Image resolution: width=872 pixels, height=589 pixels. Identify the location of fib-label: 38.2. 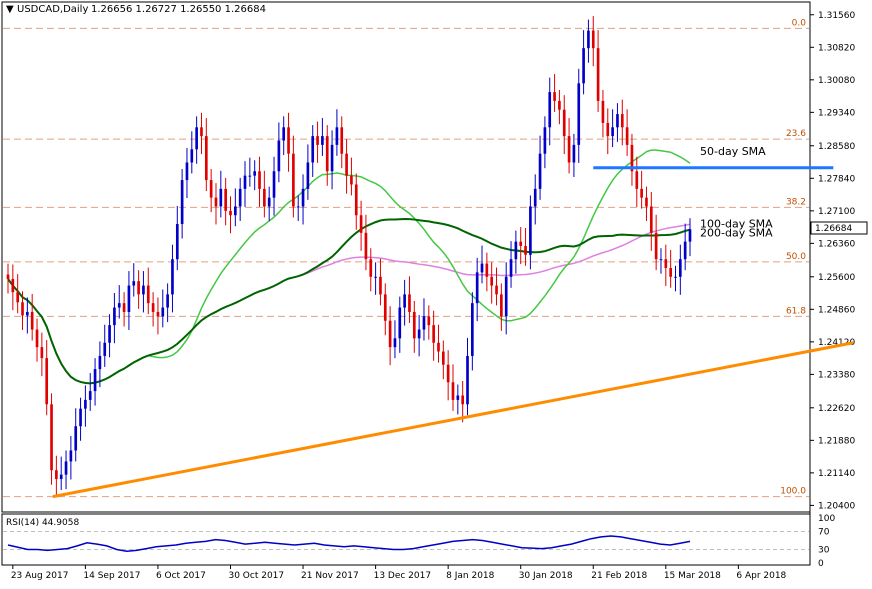
(796, 202).